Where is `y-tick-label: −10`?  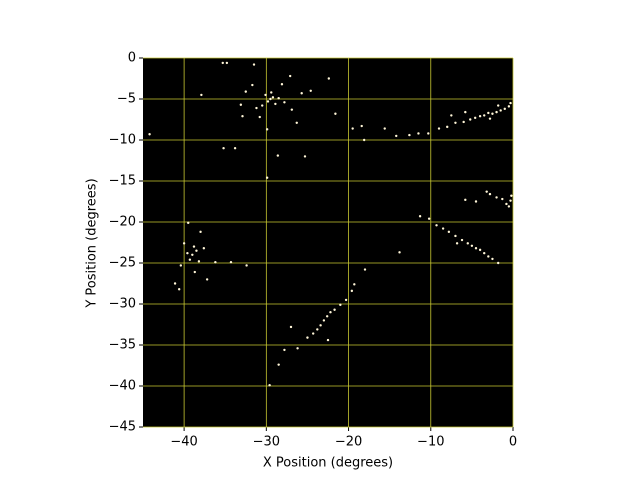 y-tick-label: −10 is located at coordinates (122, 140).